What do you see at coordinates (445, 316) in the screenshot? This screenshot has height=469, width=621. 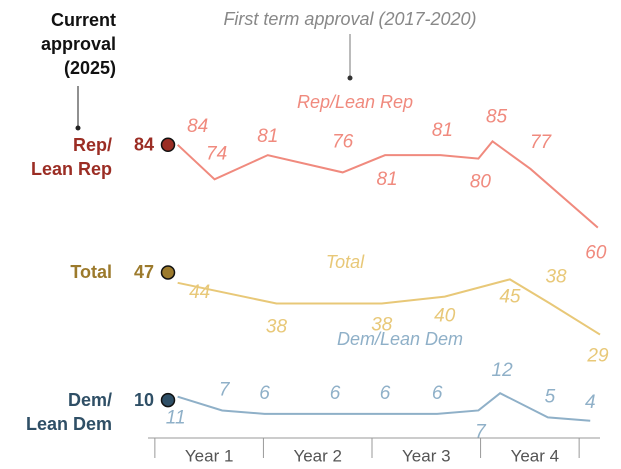 I see `data-label: 40` at bounding box center [445, 316].